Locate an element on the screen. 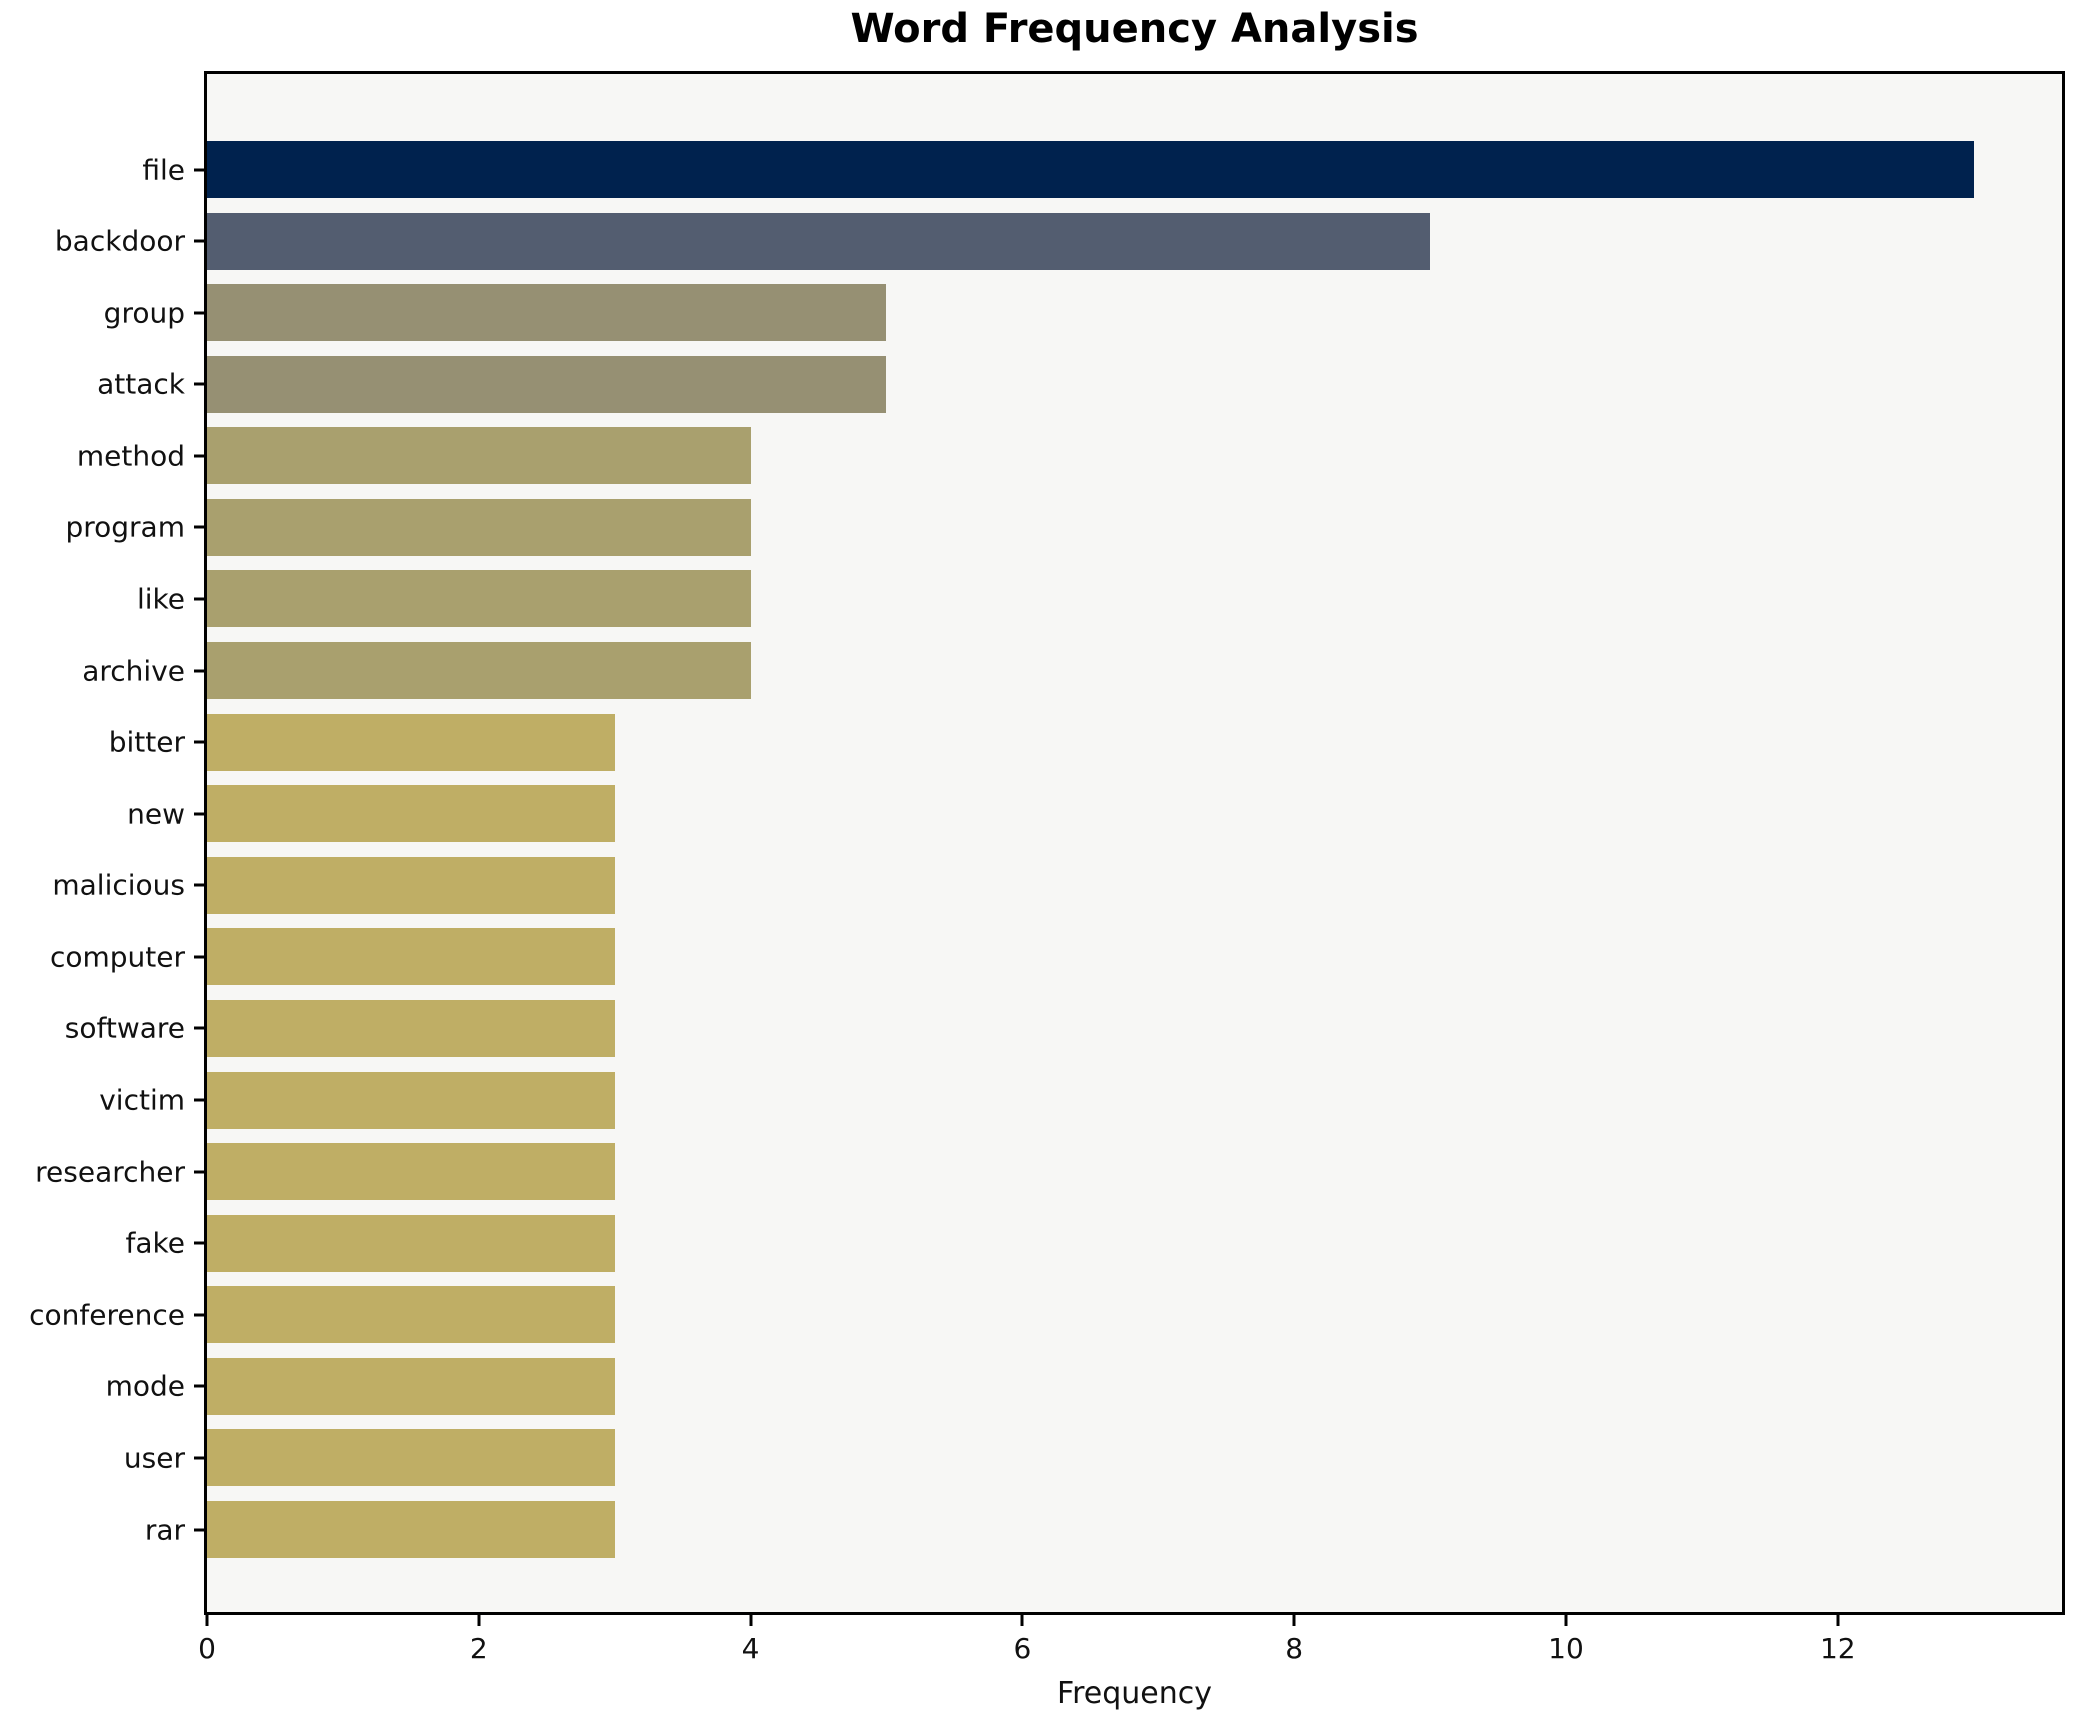 This screenshot has height=1722, width=2084. y-tick-malicious is located at coordinates (199, 885).